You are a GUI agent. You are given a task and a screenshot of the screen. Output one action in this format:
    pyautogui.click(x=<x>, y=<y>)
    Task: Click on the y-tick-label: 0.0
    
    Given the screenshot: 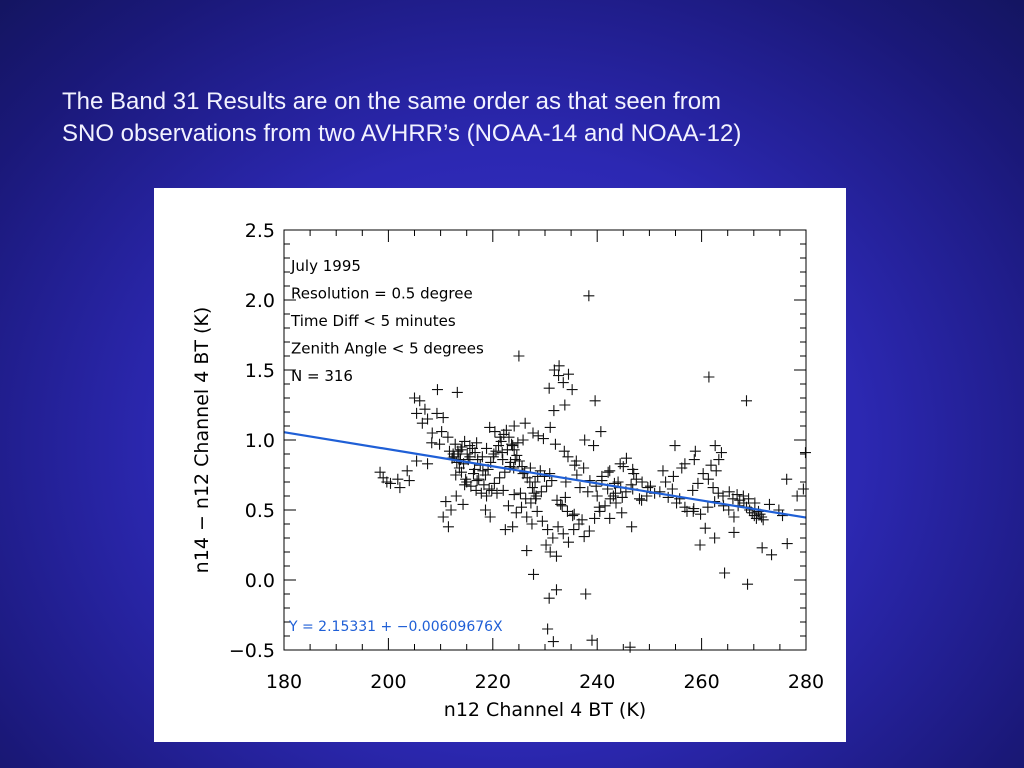 What is the action you would take?
    pyautogui.click(x=260, y=581)
    